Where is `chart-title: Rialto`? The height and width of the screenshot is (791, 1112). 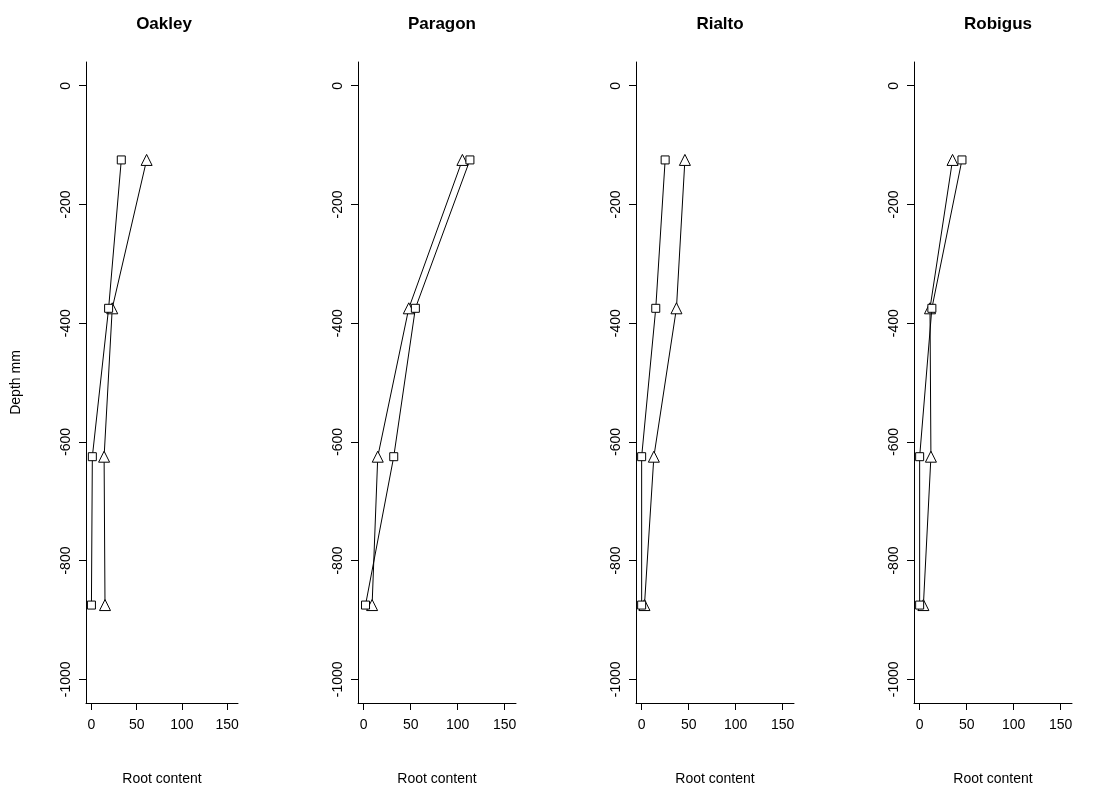
chart-title: Rialto is located at coordinates (720, 23).